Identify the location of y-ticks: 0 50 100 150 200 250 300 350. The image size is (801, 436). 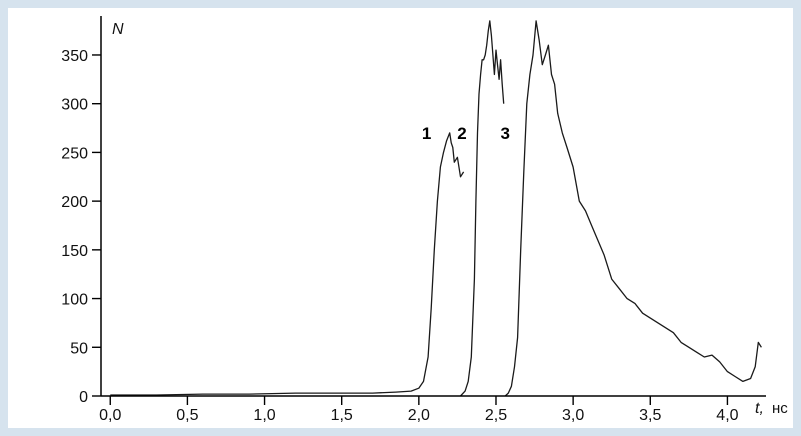
(81, 227).